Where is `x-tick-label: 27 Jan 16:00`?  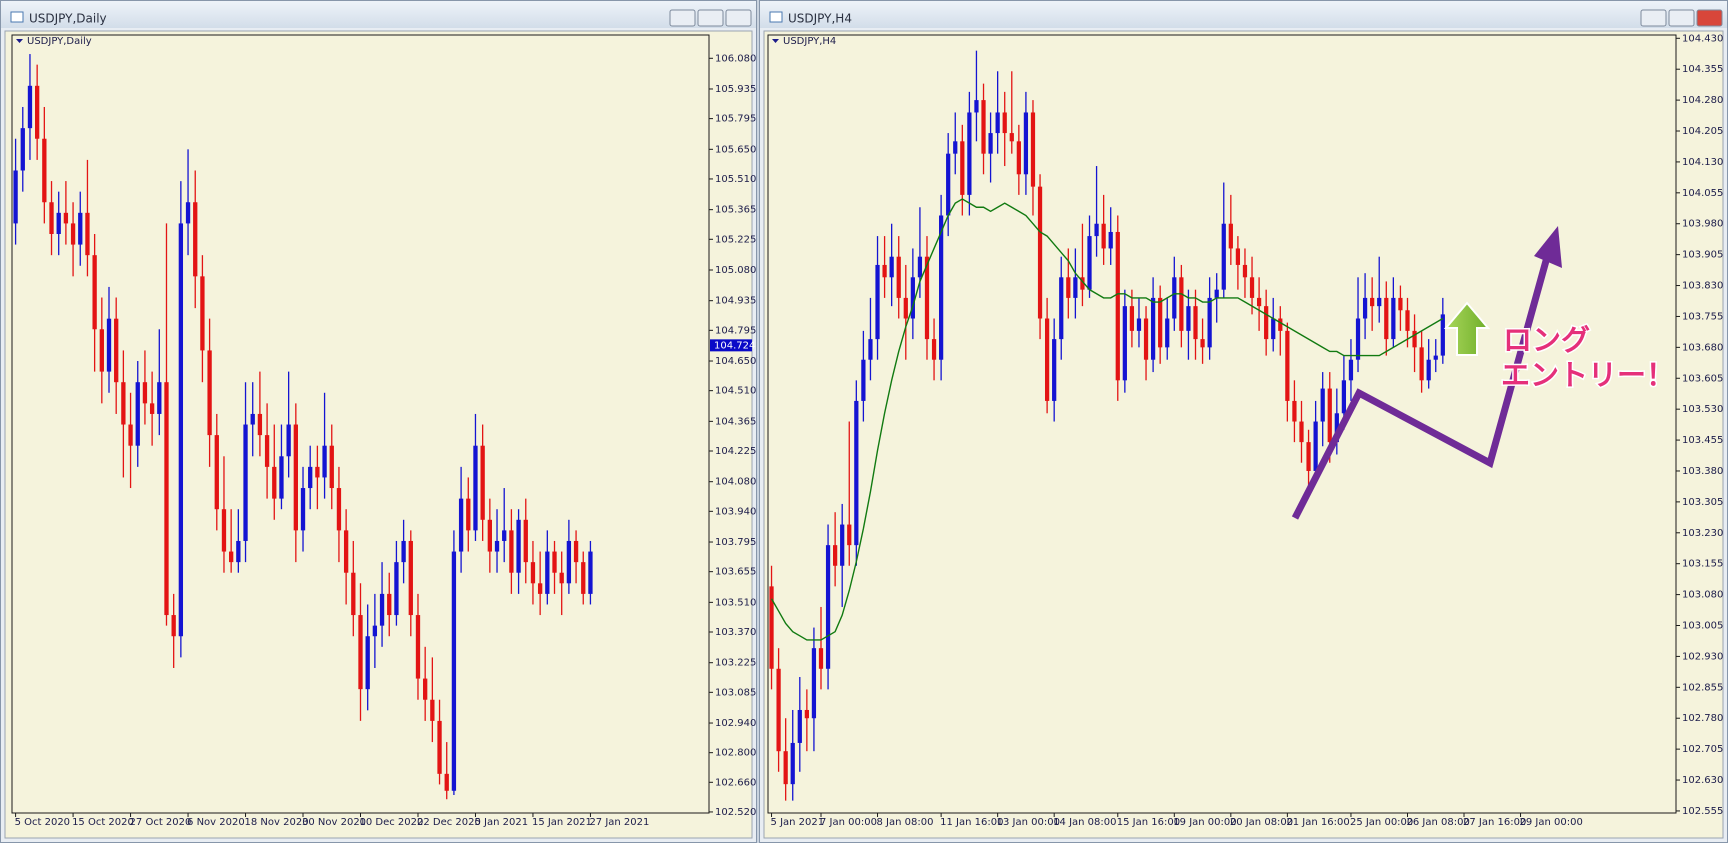
x-tick-label: 27 Jan 16:00 is located at coordinates (1494, 822).